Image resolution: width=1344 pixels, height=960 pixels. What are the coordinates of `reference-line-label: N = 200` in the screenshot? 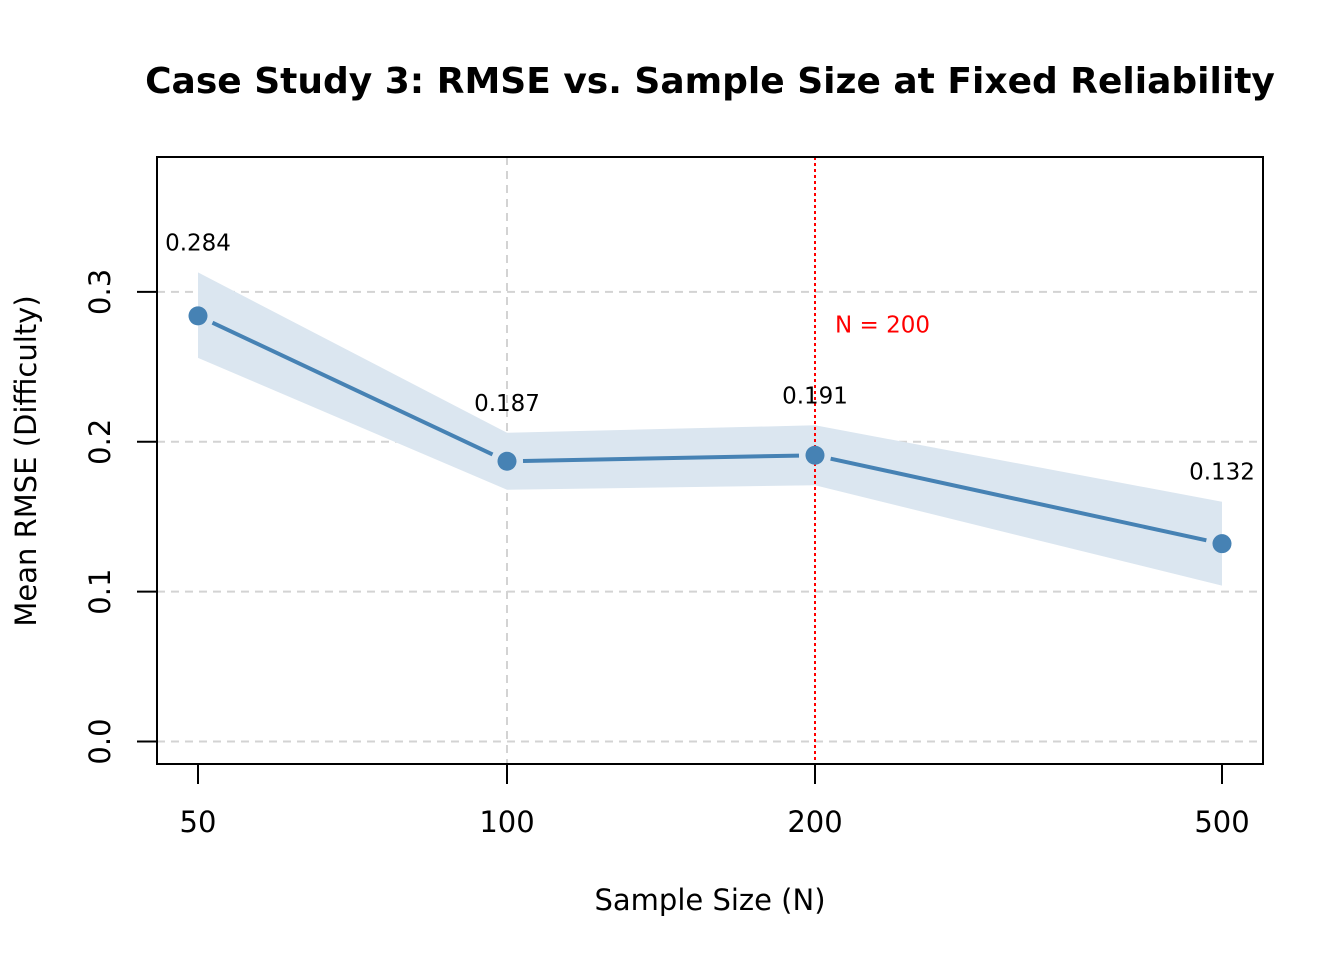 It's located at (882, 325).